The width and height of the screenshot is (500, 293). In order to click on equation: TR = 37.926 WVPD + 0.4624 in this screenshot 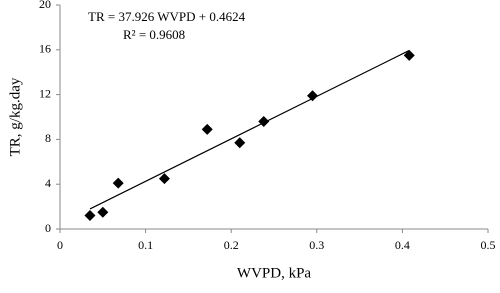, I will do `click(167, 16)`.